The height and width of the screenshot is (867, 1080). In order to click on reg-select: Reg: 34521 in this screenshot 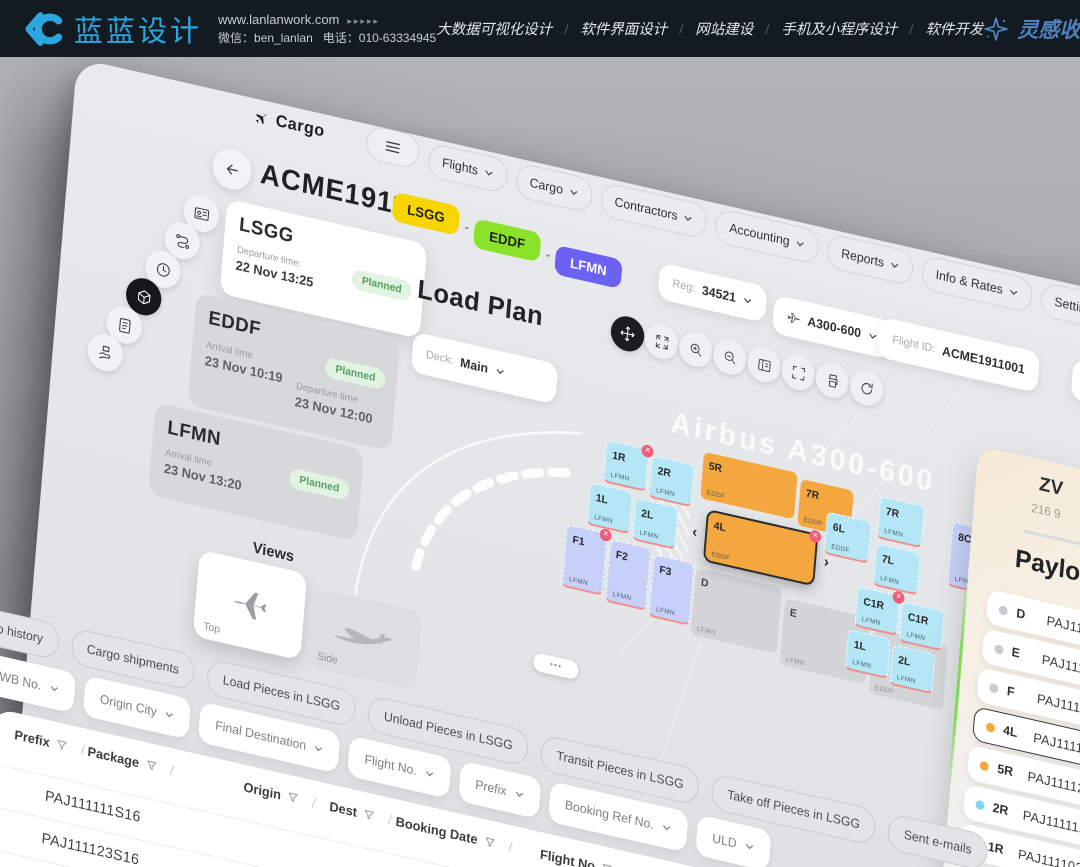, I will do `click(712, 292)`.